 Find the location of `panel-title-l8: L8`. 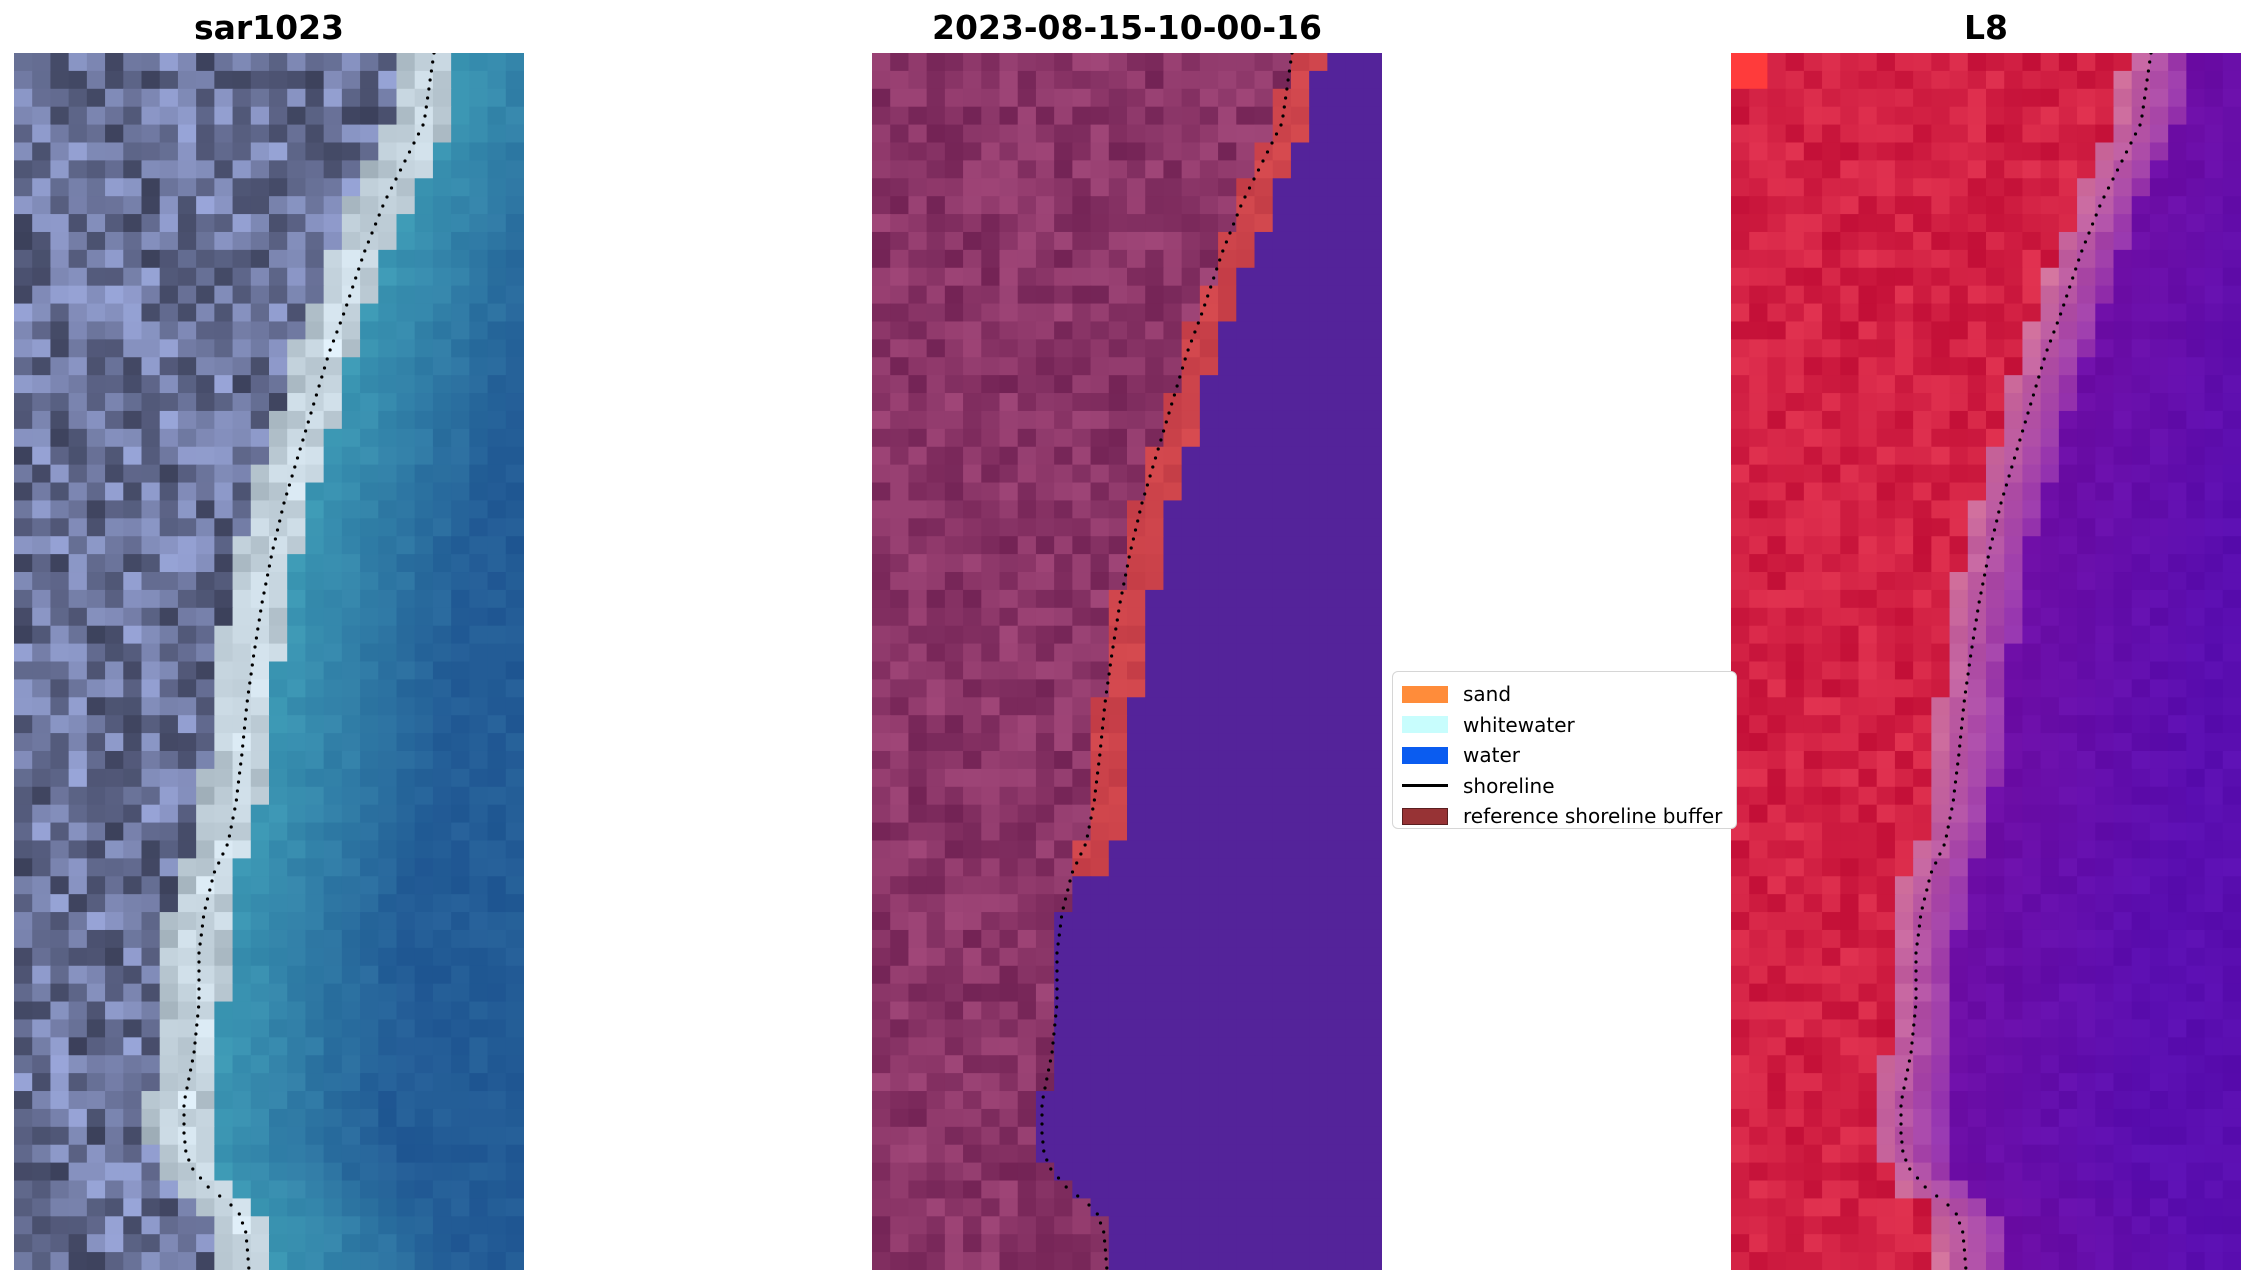

panel-title-l8: L8 is located at coordinates (1986, 27).